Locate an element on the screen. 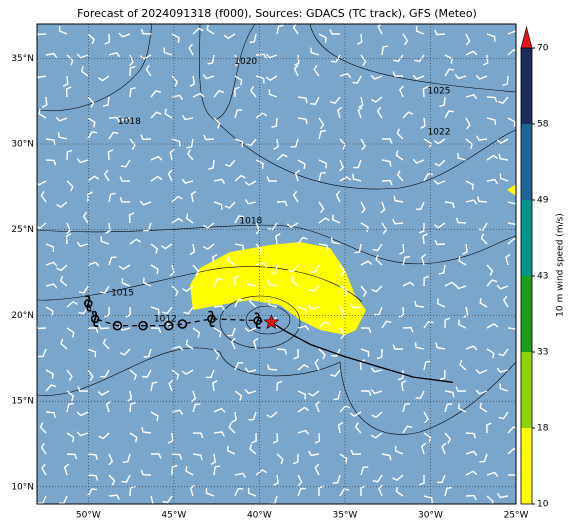 Image resolution: width=575 pixels, height=528 pixels. current-position is located at coordinates (271, 321).